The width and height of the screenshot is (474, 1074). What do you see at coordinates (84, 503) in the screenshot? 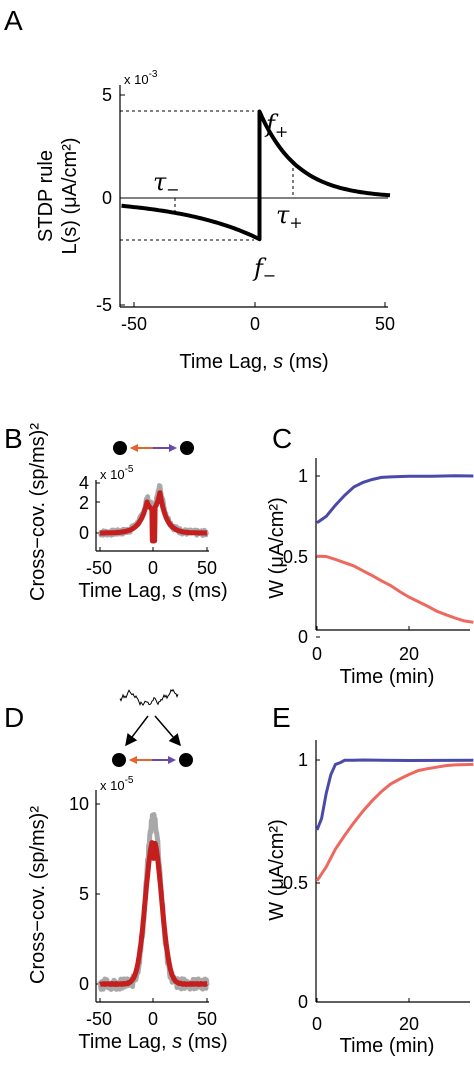
I see `y-tick-label: 2` at bounding box center [84, 503].